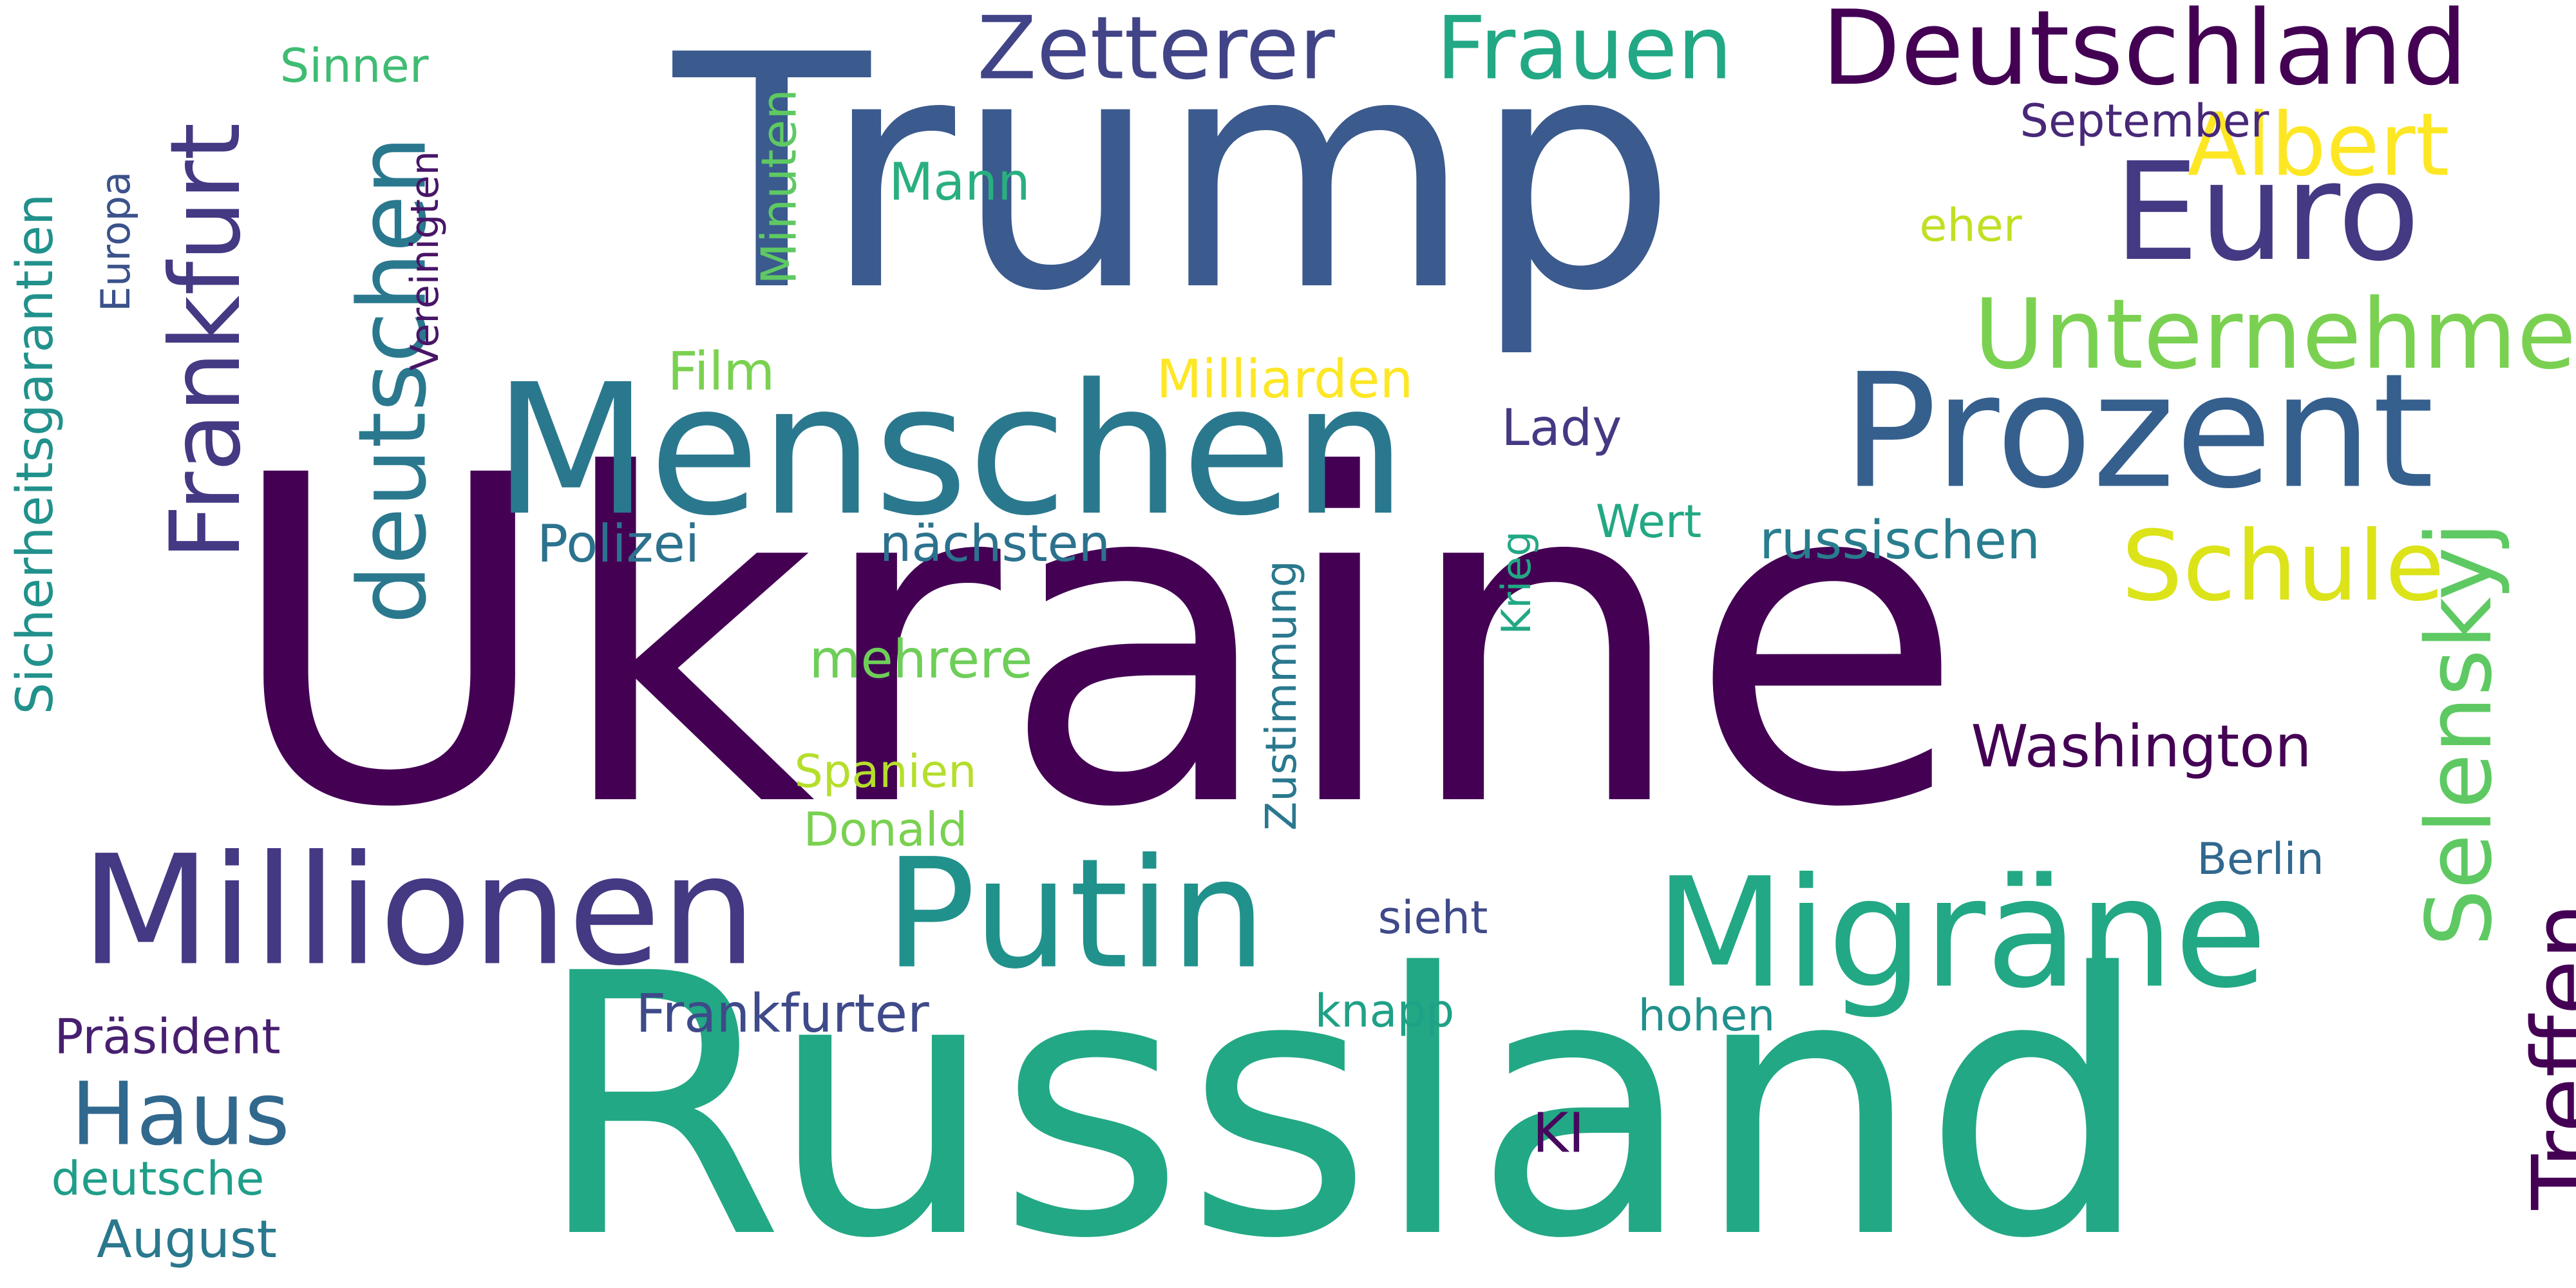  What do you see at coordinates (2283, 567) in the screenshot?
I see `word-schule: Schule` at bounding box center [2283, 567].